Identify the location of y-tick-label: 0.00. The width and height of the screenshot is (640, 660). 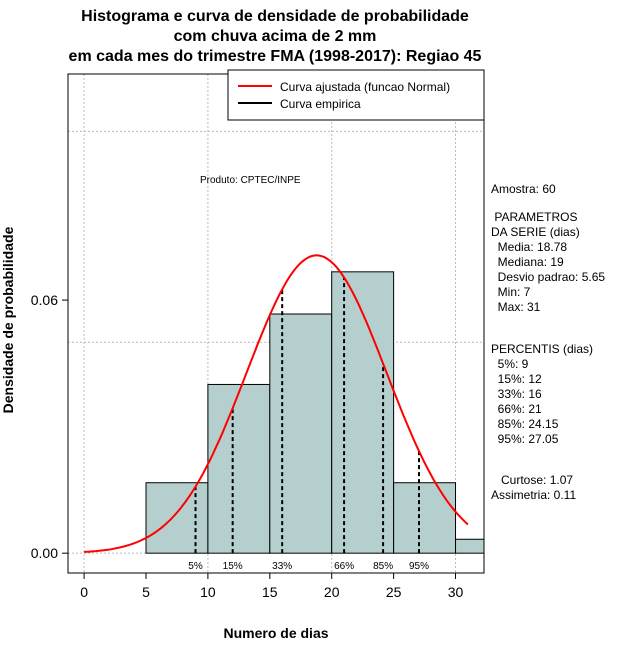
(44, 553).